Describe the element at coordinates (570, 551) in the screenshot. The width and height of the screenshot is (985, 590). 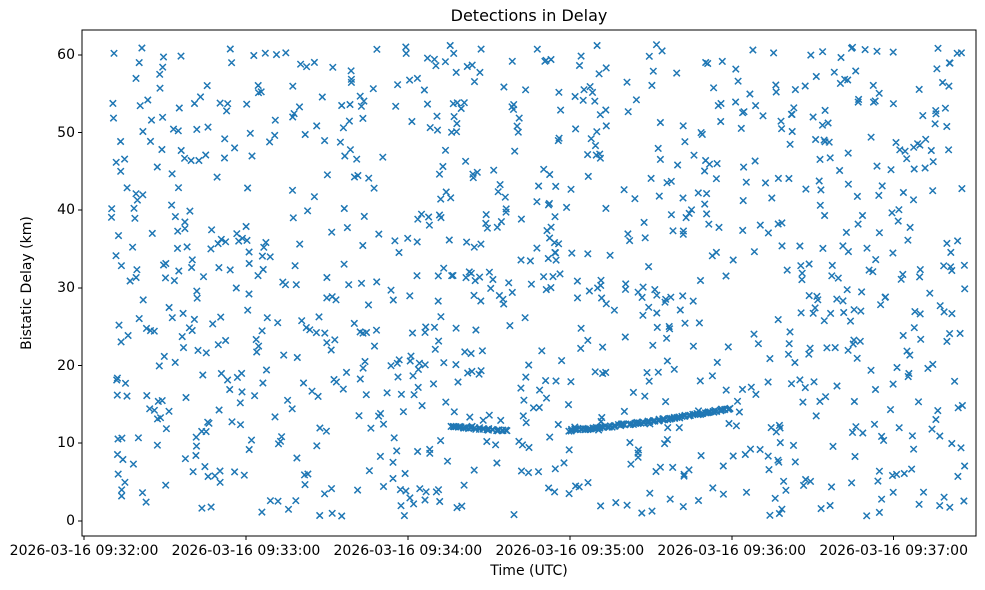
I see `x-tick-label: 2026-03-16 09:35:00` at that location.